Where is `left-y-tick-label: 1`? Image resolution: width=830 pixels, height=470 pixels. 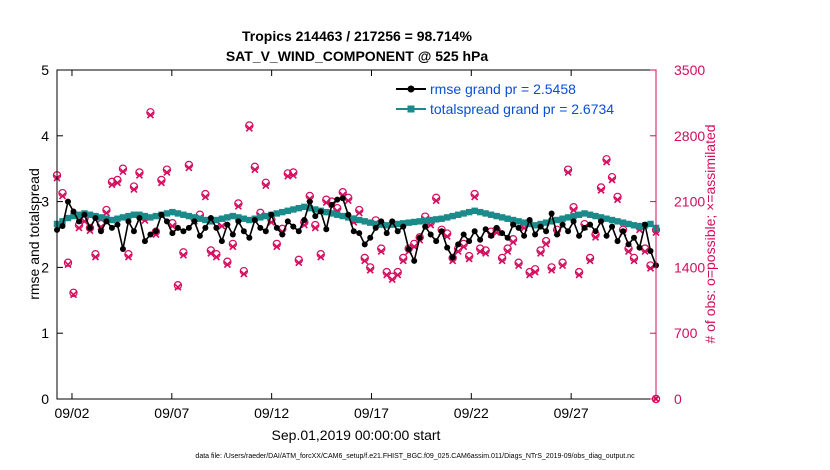 left-y-tick-label: 1 is located at coordinates (45, 333).